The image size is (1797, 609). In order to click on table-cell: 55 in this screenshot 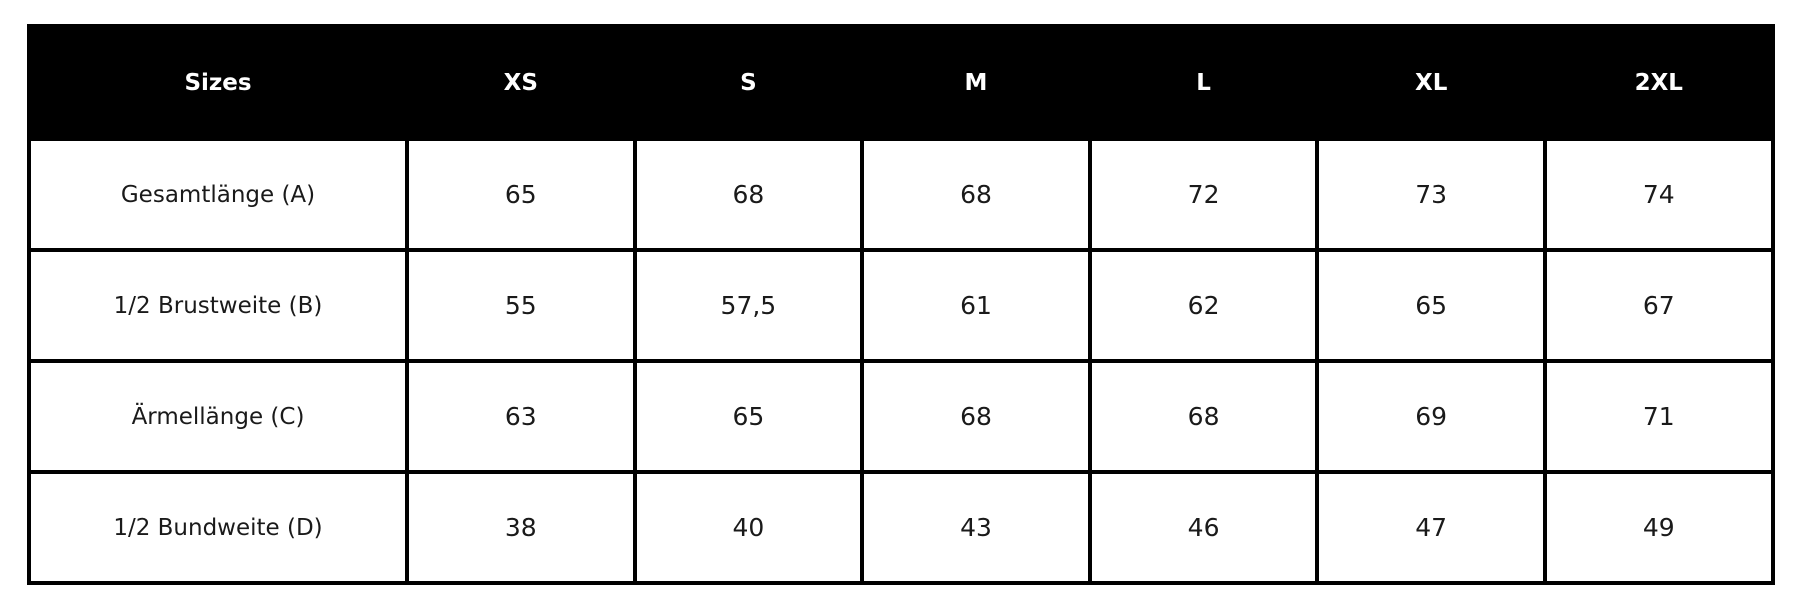, I will do `click(521, 305)`.